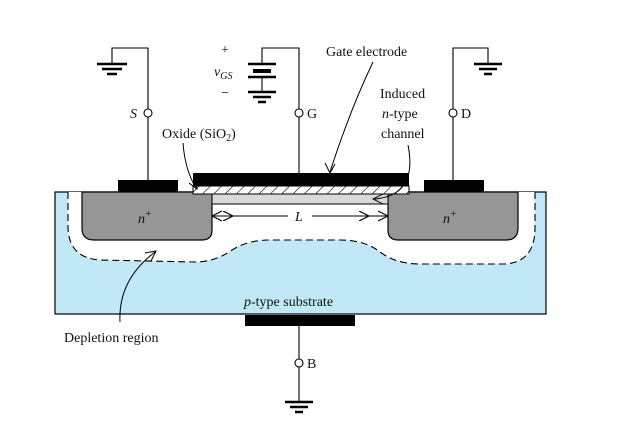  What do you see at coordinates (299, 364) in the screenshot?
I see `body-wire` at bounding box center [299, 364].